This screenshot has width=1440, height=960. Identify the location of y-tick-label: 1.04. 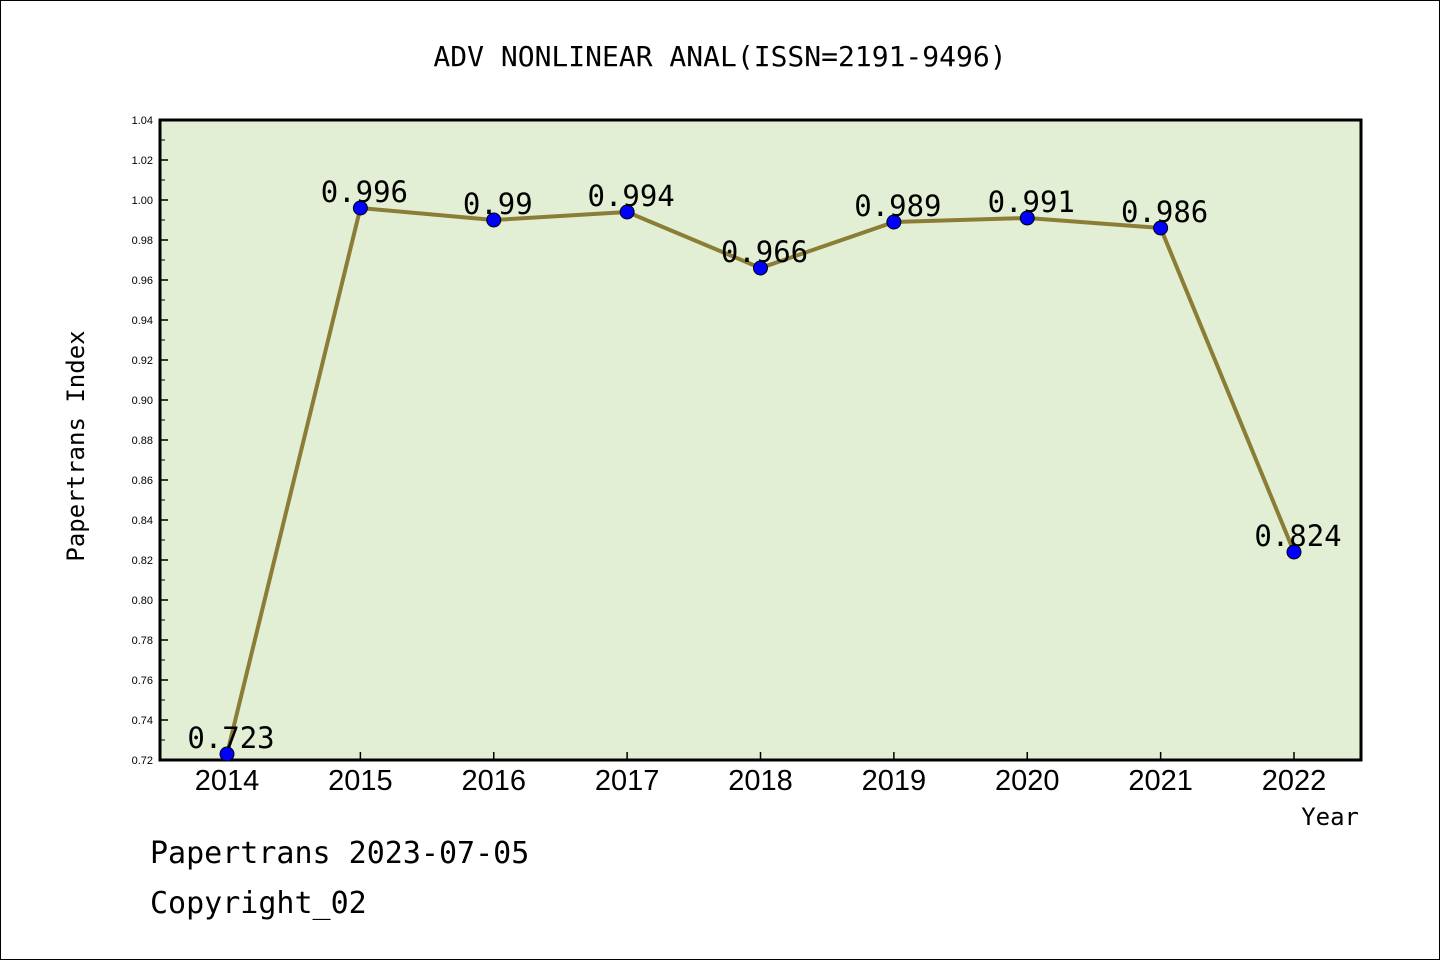
(142, 121).